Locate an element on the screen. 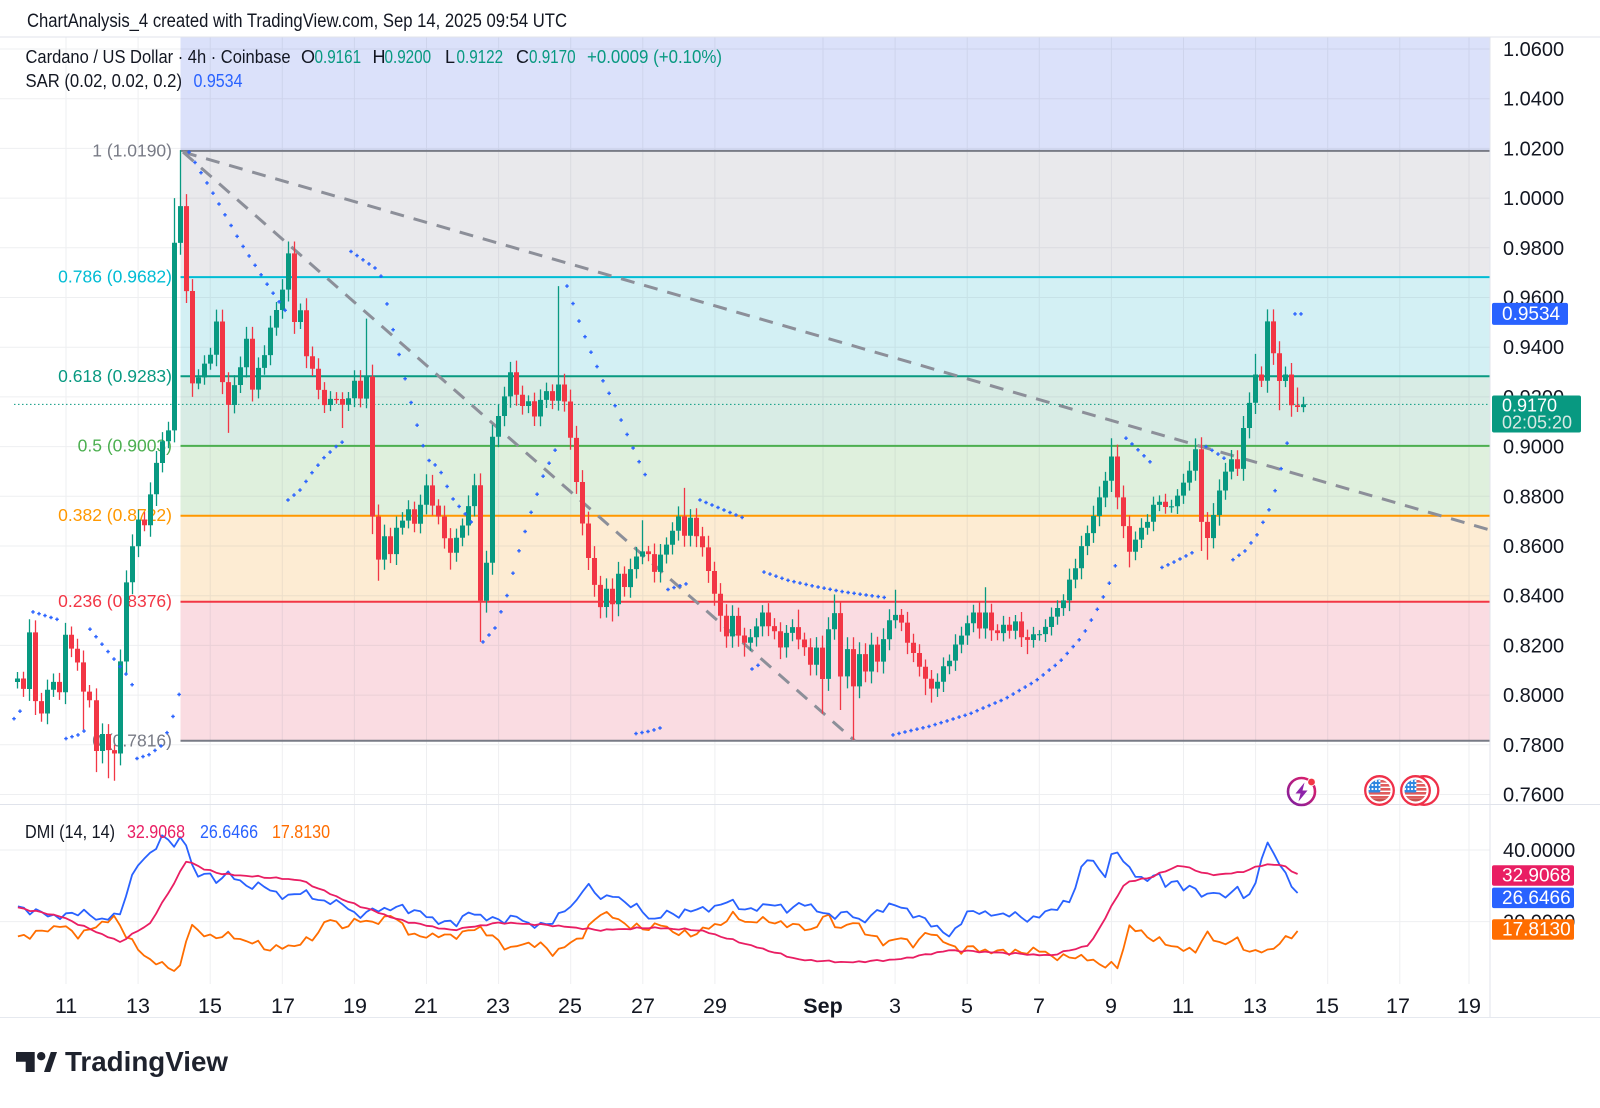 The width and height of the screenshot is (1600, 1108). svg-text: 1.0000 is located at coordinates (1533, 199).